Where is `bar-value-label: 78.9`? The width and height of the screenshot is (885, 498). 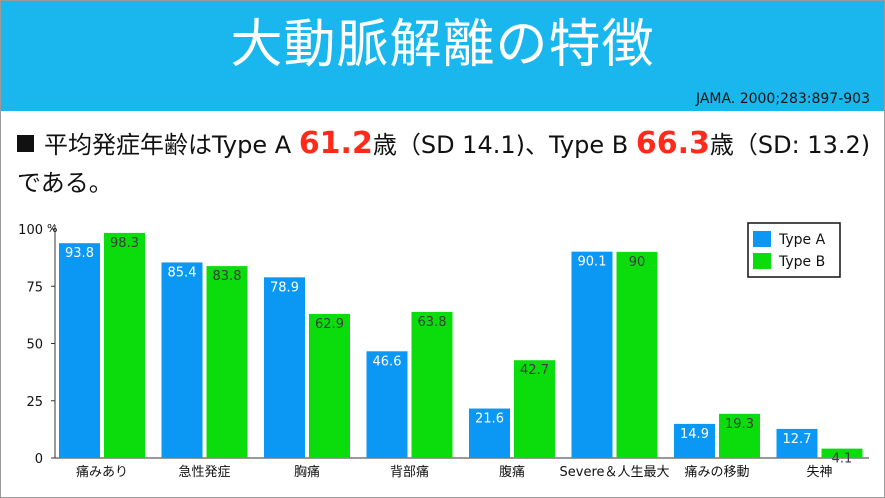 bar-value-label: 78.9 is located at coordinates (284, 287).